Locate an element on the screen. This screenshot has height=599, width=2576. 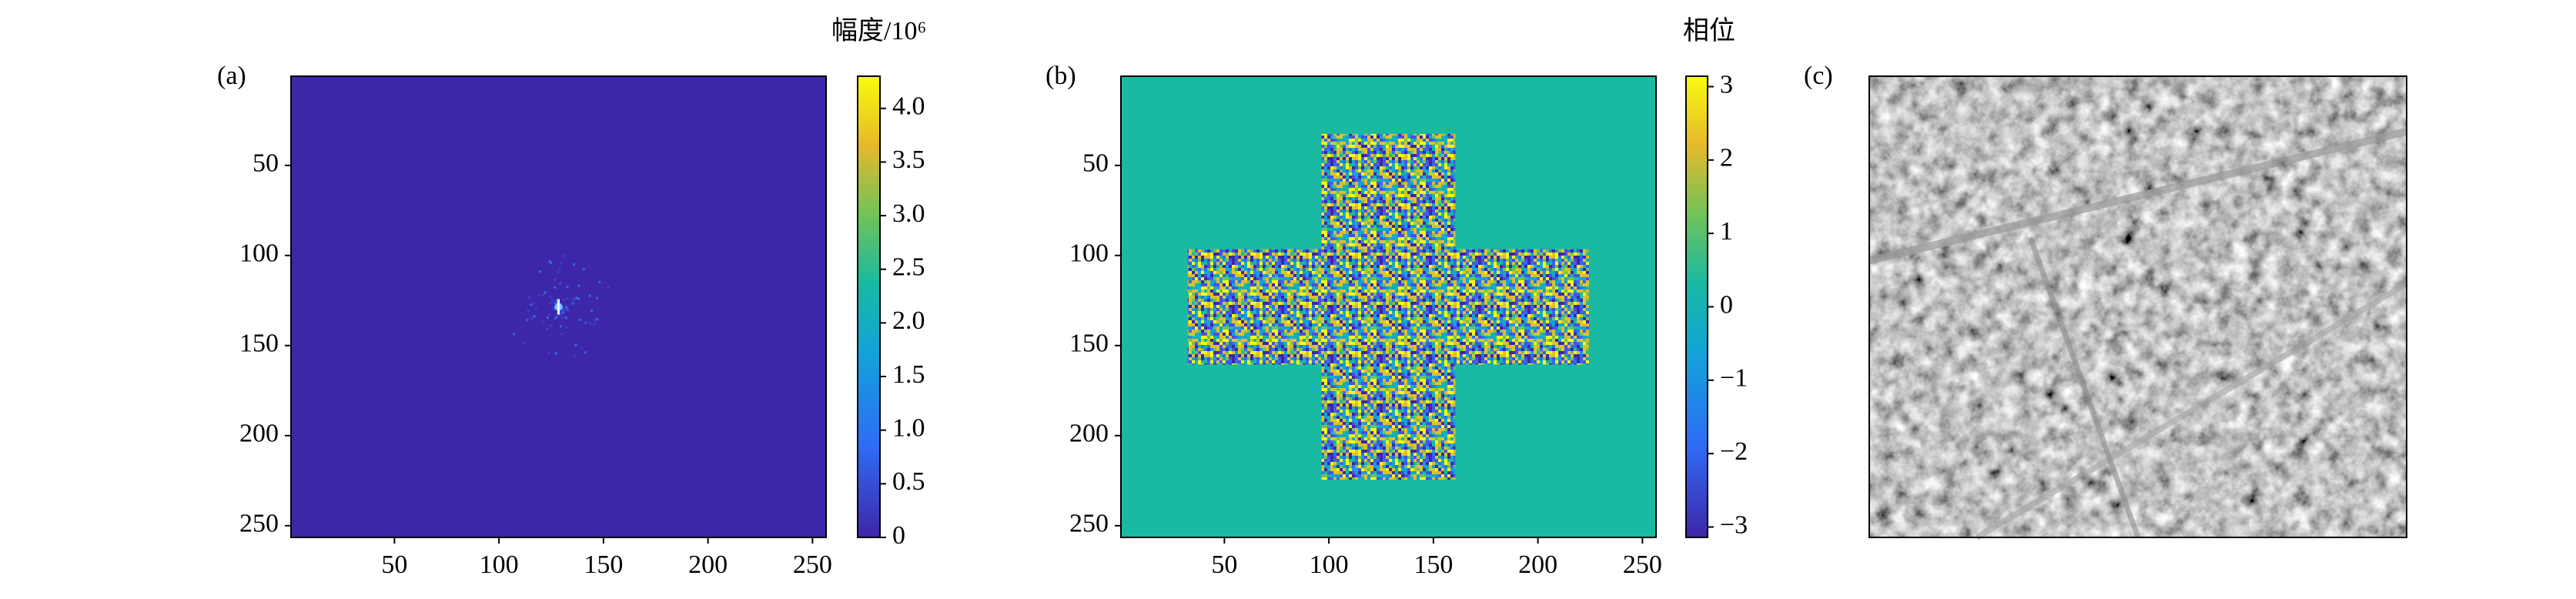
colorbar-tick-label: 2 is located at coordinates (1726, 158).